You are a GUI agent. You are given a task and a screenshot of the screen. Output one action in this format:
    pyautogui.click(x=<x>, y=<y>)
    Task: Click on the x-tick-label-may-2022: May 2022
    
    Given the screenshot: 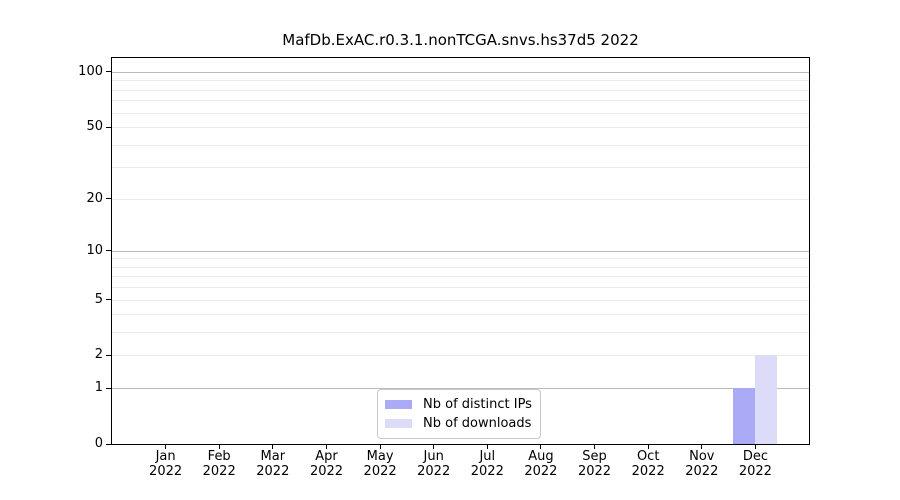 What is the action you would take?
    pyautogui.click(x=380, y=464)
    